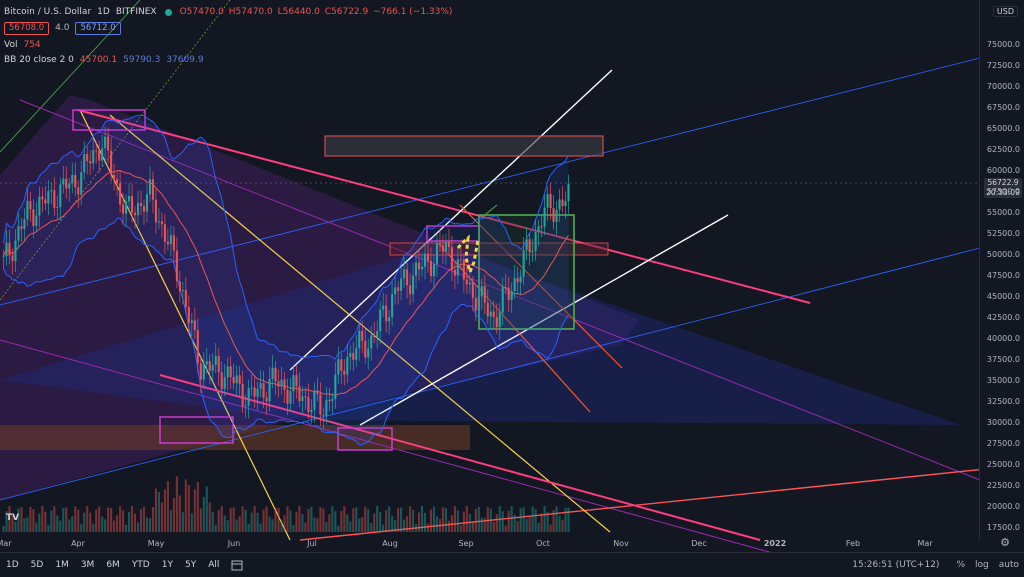 This screenshot has height=577, width=1024. I want to click on timeframe-button: 1D, so click(12, 565).